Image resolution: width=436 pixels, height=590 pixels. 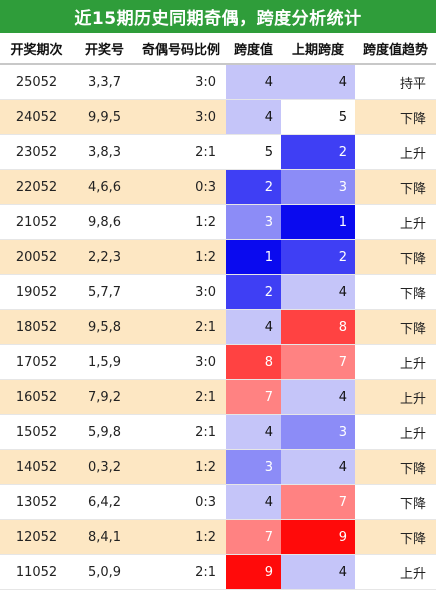 What do you see at coordinates (395, 82) in the screenshot?
I see `cell-span-trend: 持平` at bounding box center [395, 82].